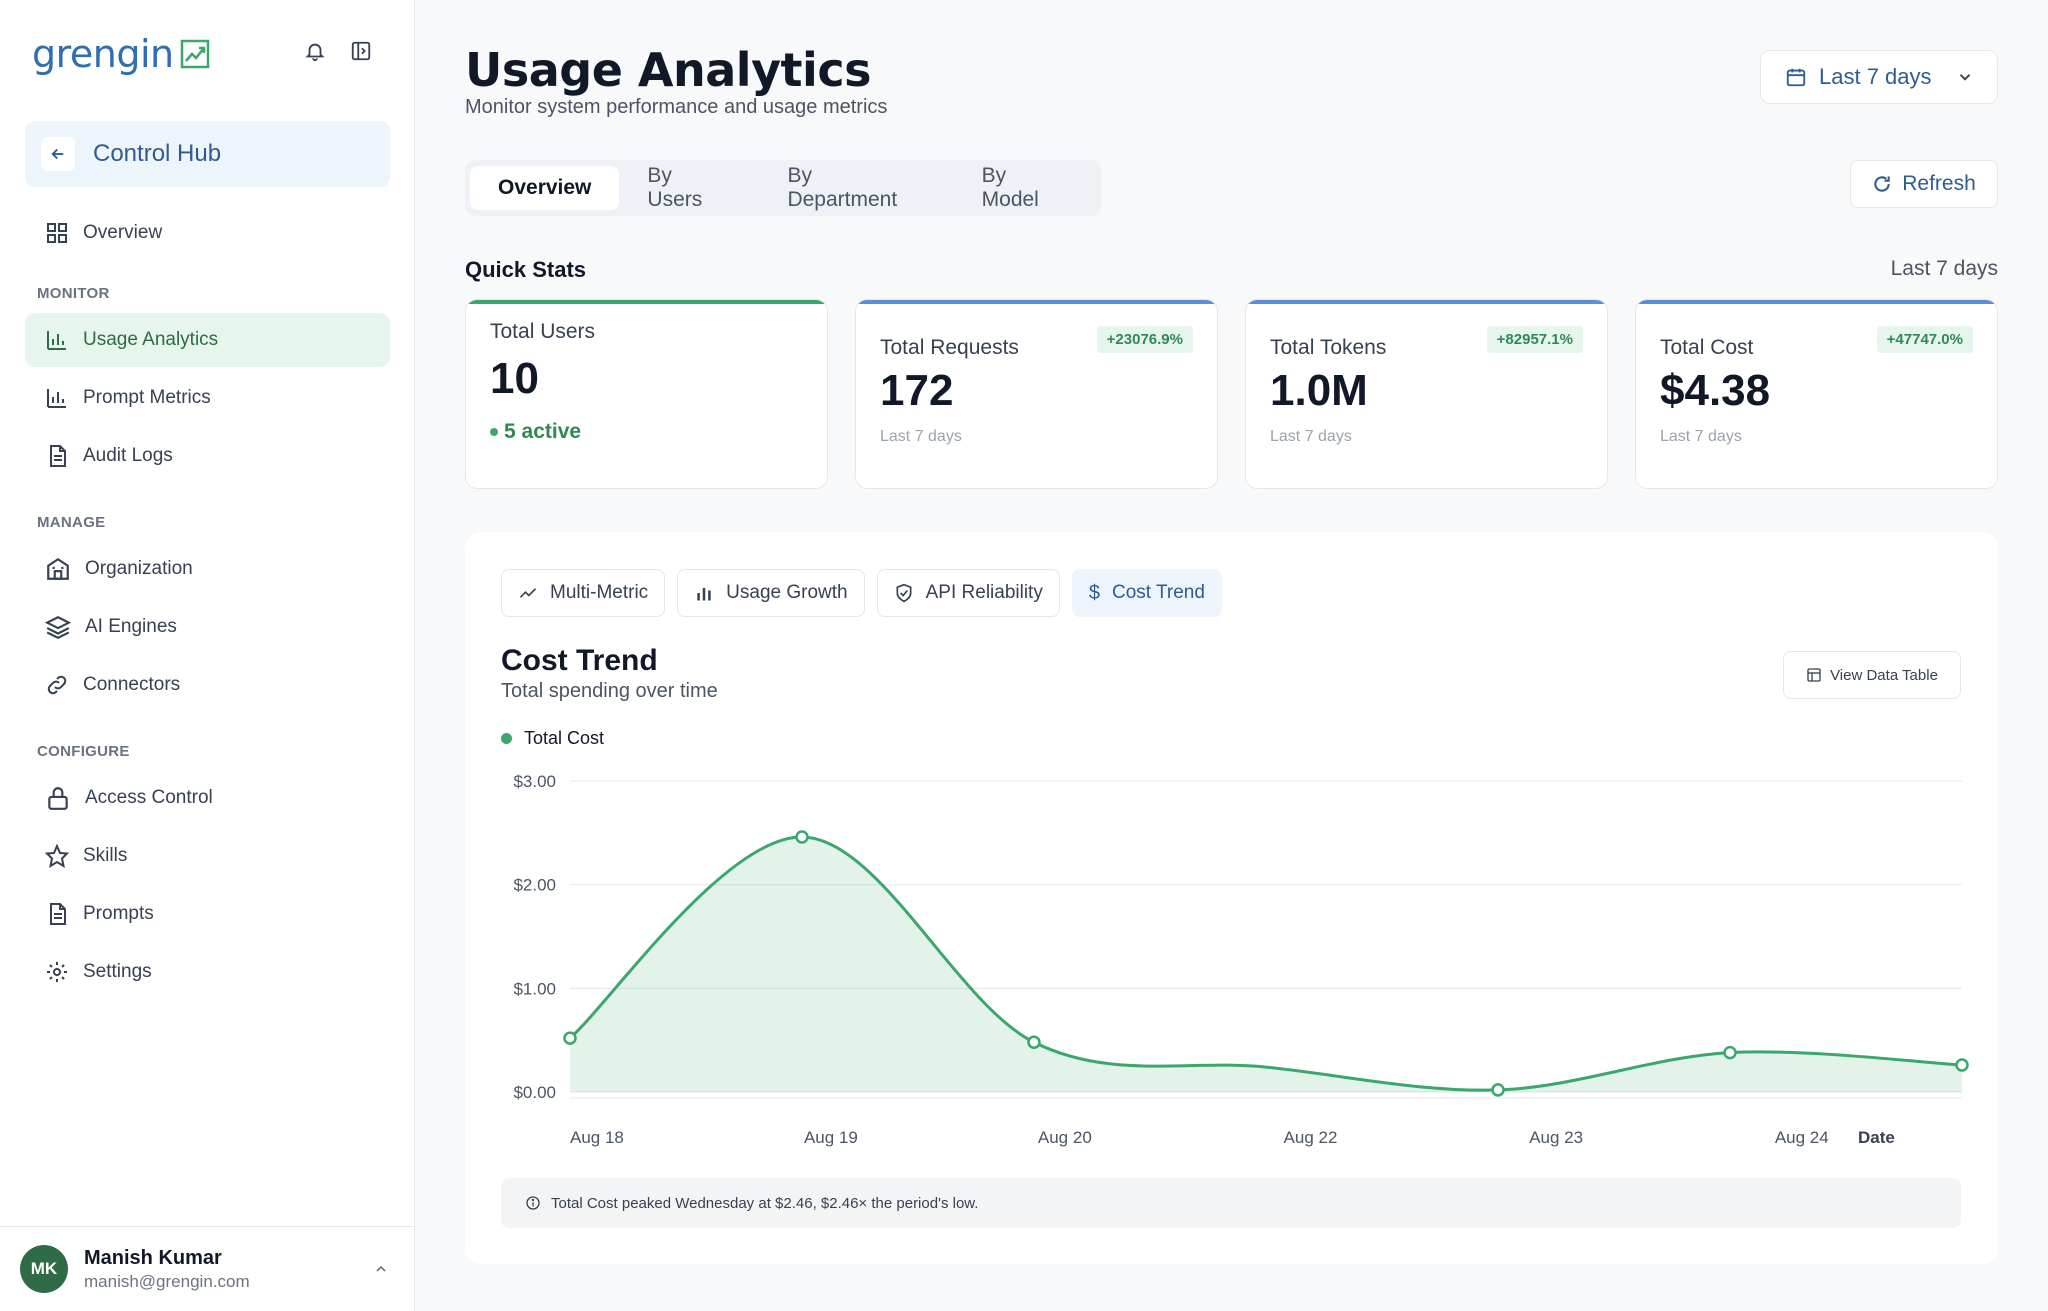  Describe the element at coordinates (1144, 339) in the screenshot. I see `change-badge: +23076.9%` at that location.